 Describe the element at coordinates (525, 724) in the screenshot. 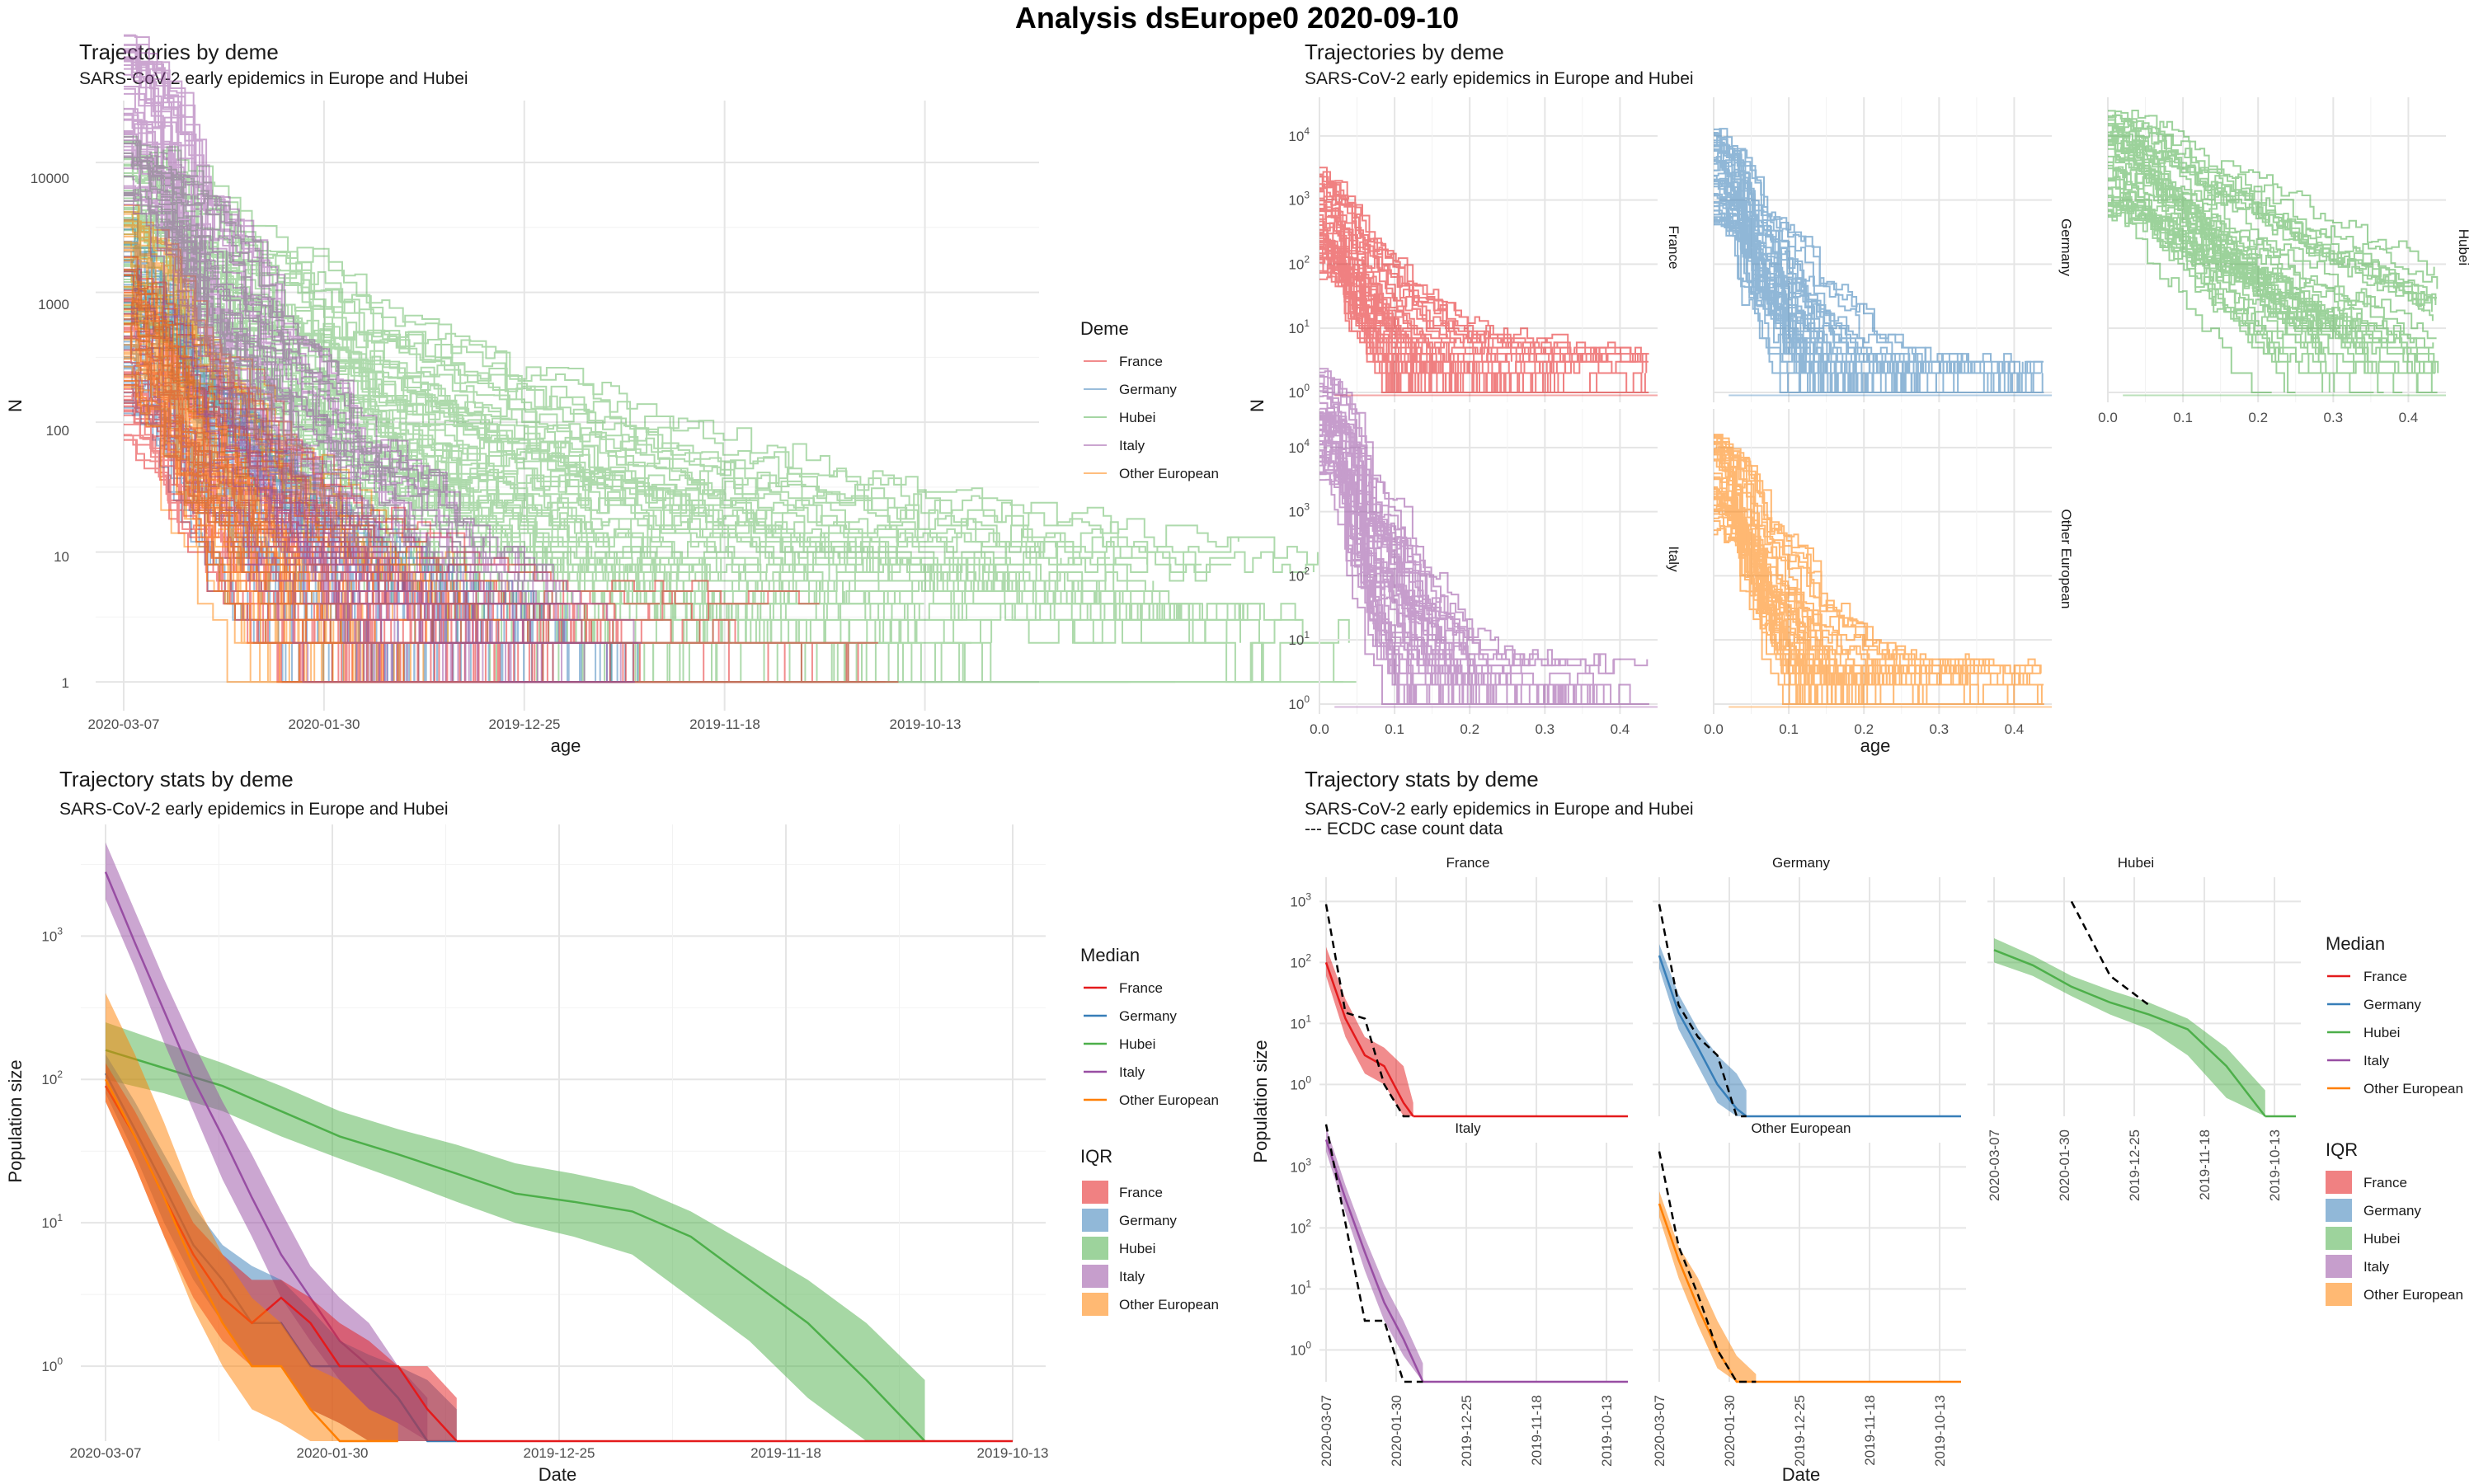

I see `panel-a-xtick: 2019-12-25` at that location.